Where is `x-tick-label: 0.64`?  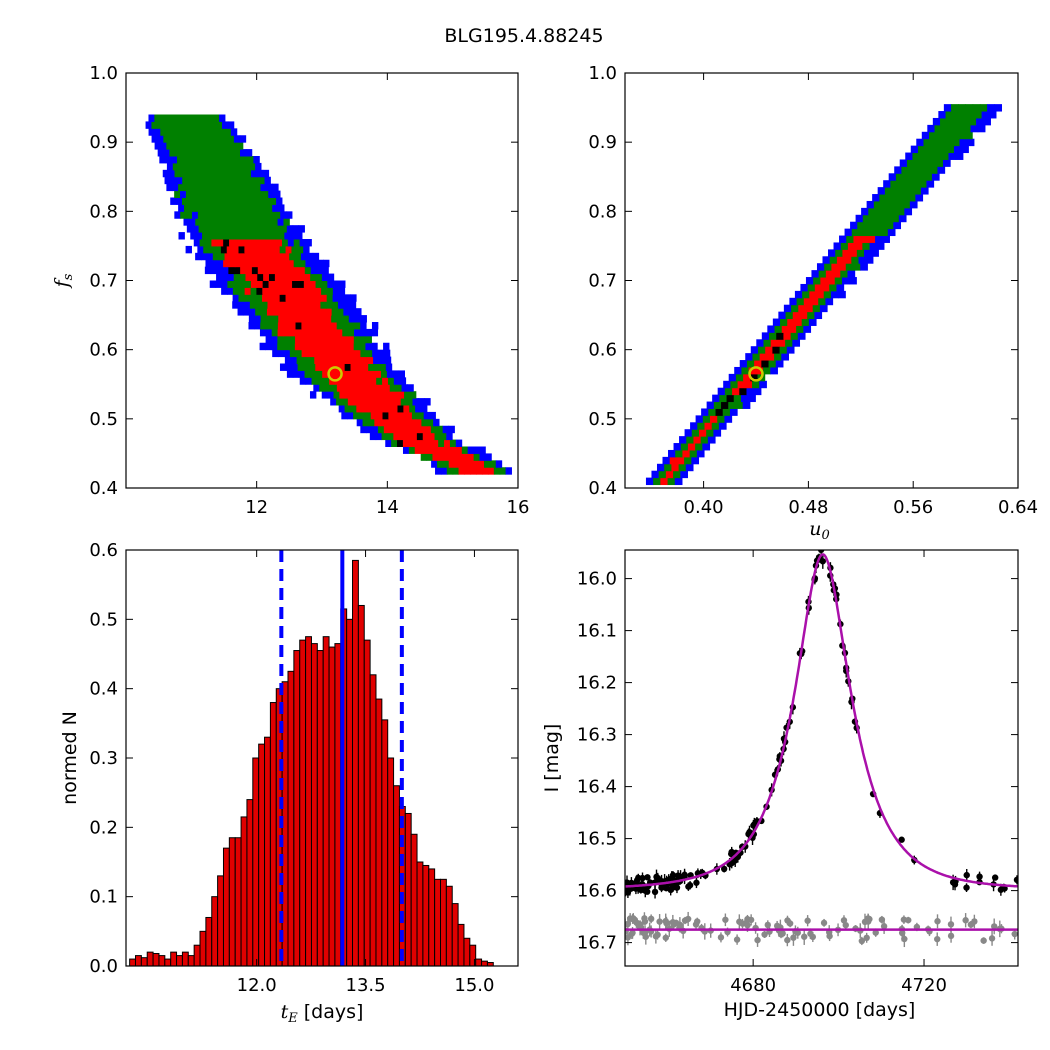
x-tick-label: 0.64 is located at coordinates (1018, 507).